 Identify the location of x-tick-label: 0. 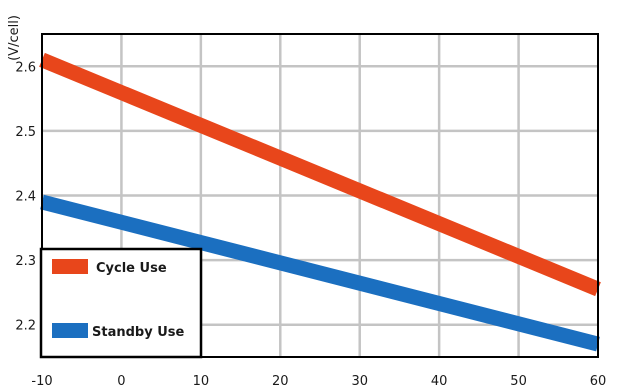
(121, 381).